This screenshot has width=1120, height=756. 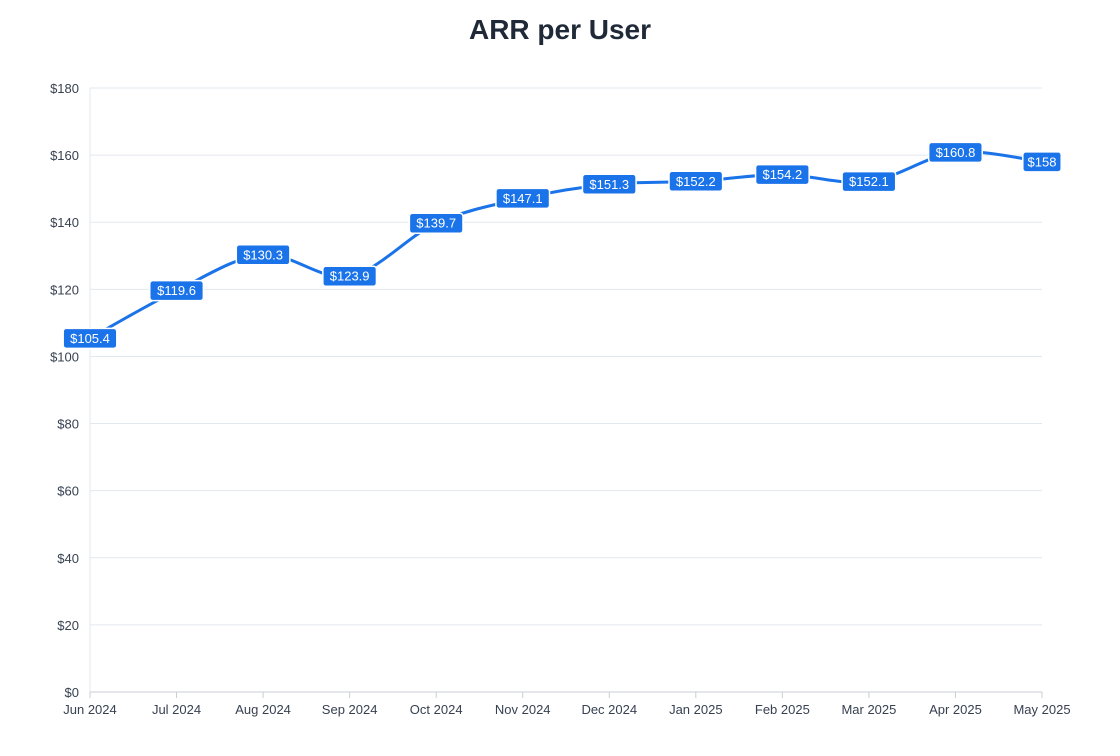 What do you see at coordinates (263, 709) in the screenshot?
I see `x-tick-label: Aug 2024` at bounding box center [263, 709].